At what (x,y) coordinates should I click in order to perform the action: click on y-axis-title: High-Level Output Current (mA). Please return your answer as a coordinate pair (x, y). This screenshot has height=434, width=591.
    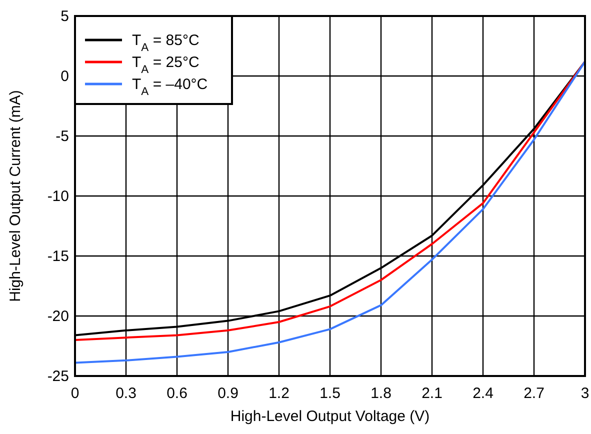
    Looking at the image, I should click on (15, 196).